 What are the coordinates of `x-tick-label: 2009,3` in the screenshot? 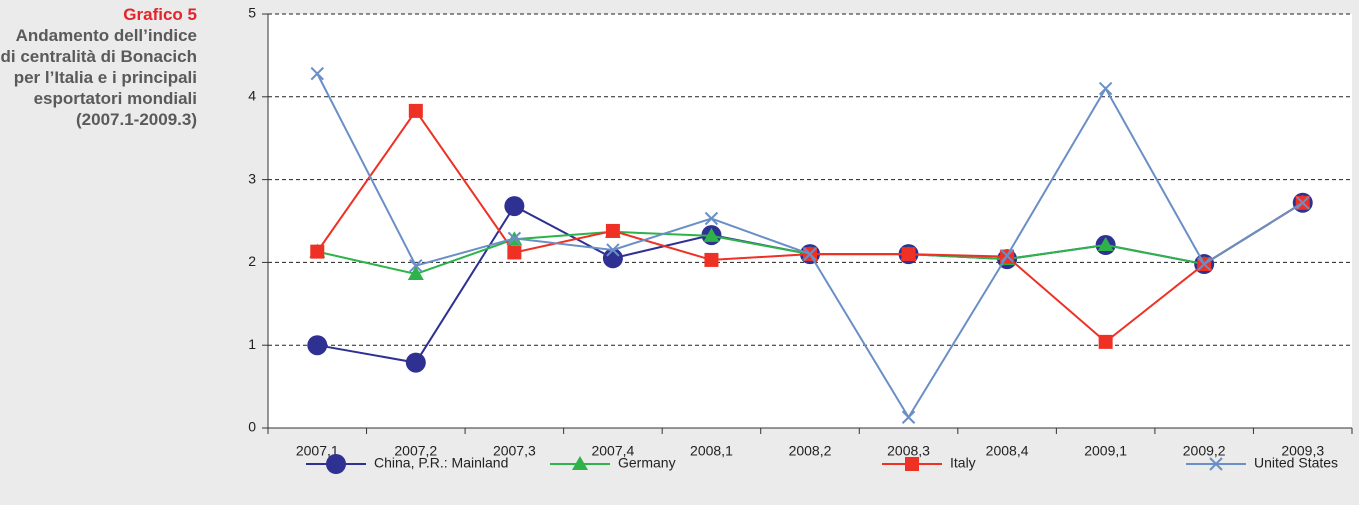 It's located at (1302, 451).